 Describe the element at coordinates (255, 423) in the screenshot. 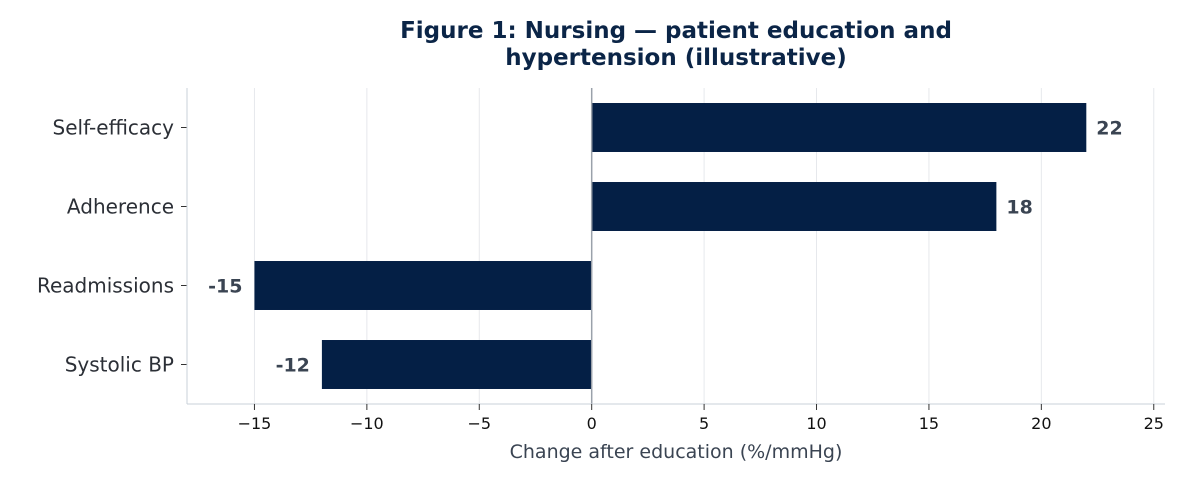

I see `x-tick-label-0: −15` at that location.